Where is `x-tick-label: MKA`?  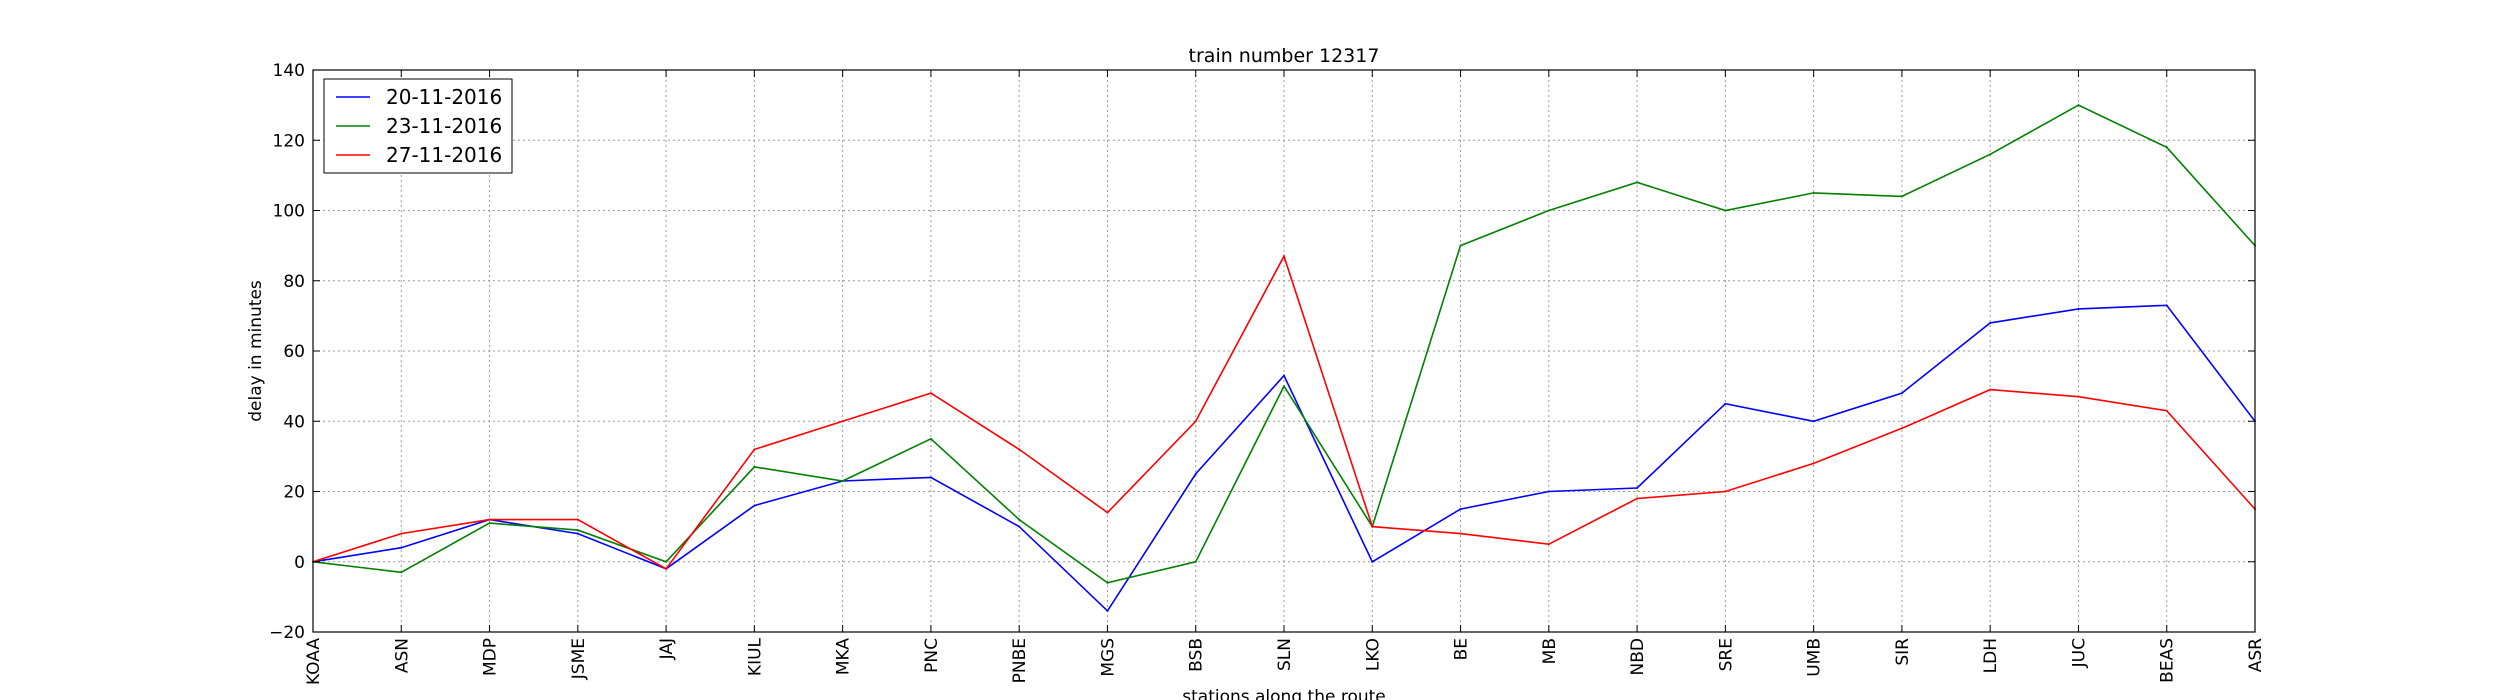 x-tick-label: MKA is located at coordinates (844, 657).